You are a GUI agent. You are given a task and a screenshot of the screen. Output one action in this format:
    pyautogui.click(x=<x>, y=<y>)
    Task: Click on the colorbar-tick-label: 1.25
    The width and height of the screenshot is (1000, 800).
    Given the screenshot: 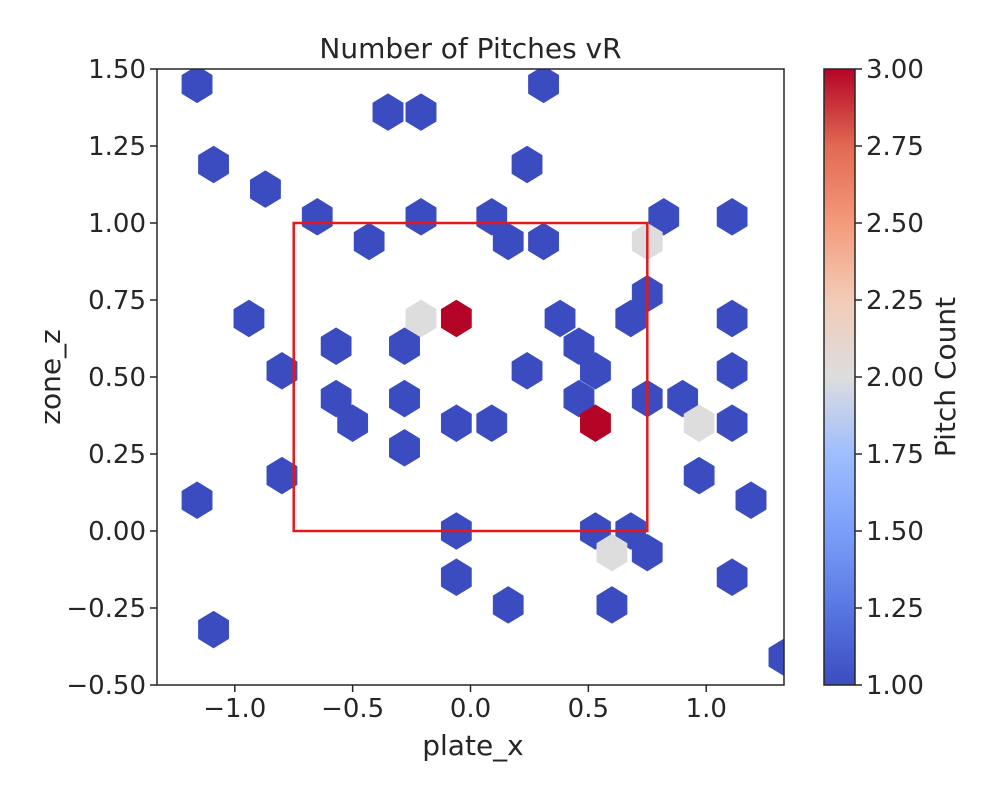 What is the action you would take?
    pyautogui.click(x=895, y=609)
    